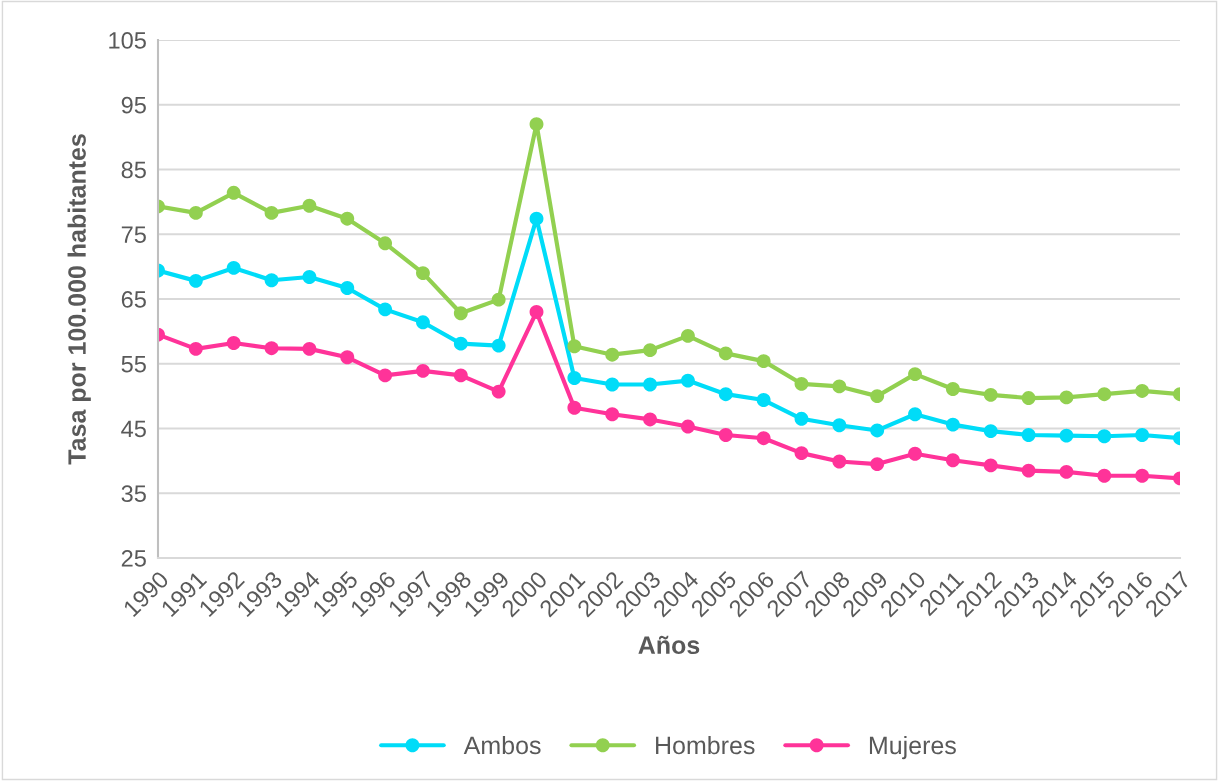 The height and width of the screenshot is (781, 1219). I want to click on y-tick-label: 75, so click(133, 235).